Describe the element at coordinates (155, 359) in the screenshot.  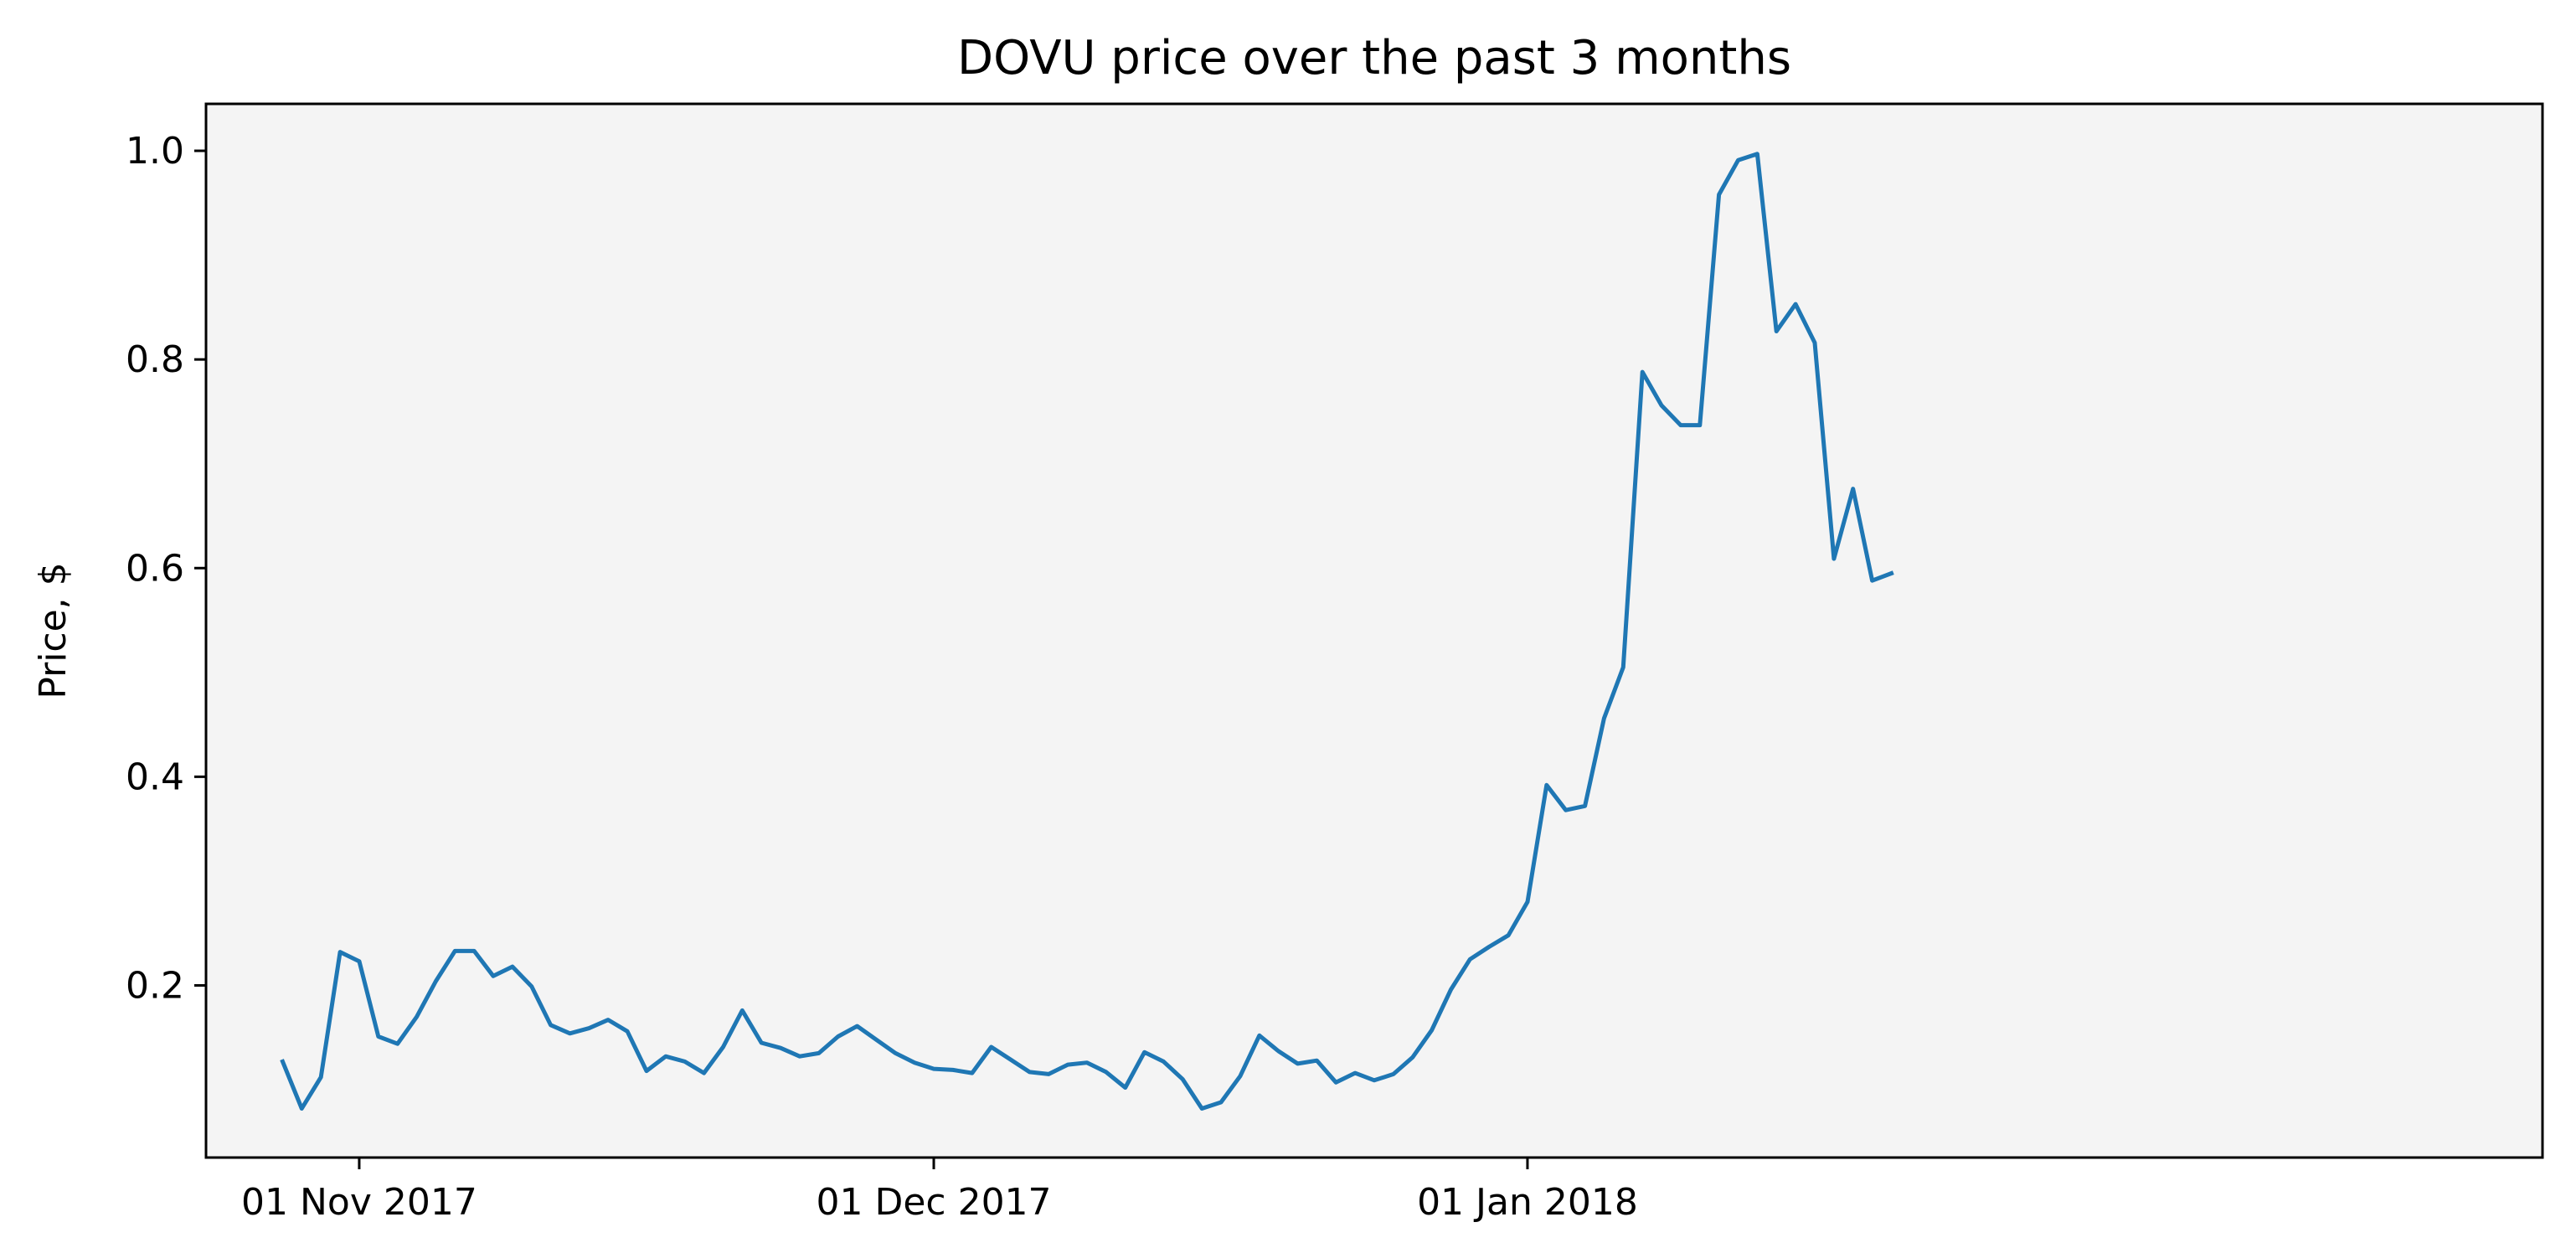
I see `y-tick-label: 0.8` at that location.